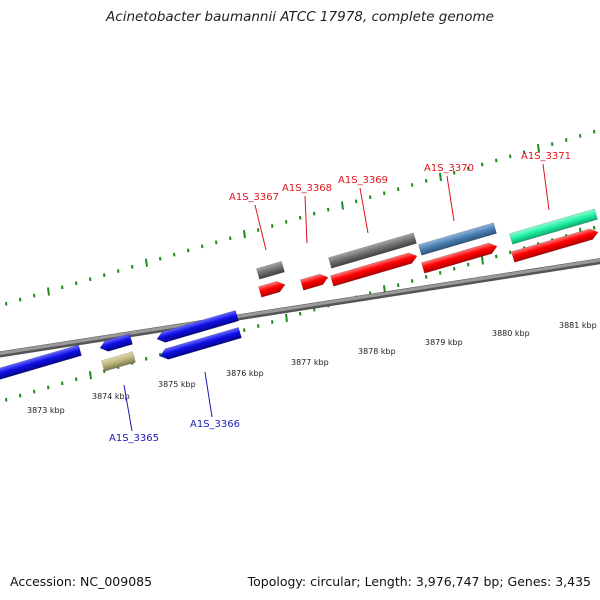 The height and width of the screenshot is (600, 600). What do you see at coordinates (444, 342) in the screenshot?
I see `kbp-position-label: 3879 kbp` at bounding box center [444, 342].